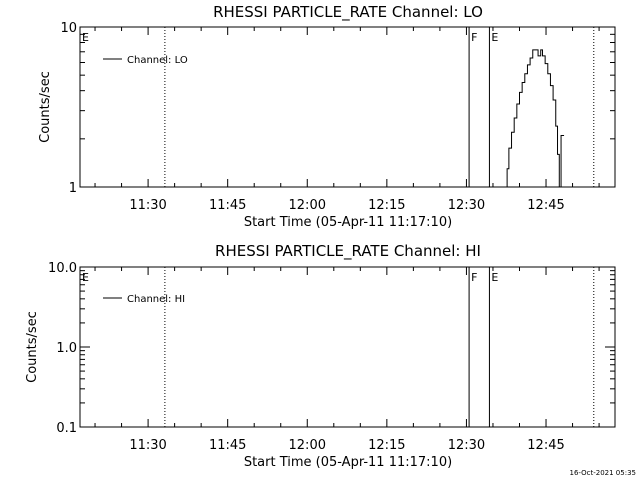 The height and width of the screenshot is (480, 640). I want to click on y-tick-label: 1, so click(73, 188).